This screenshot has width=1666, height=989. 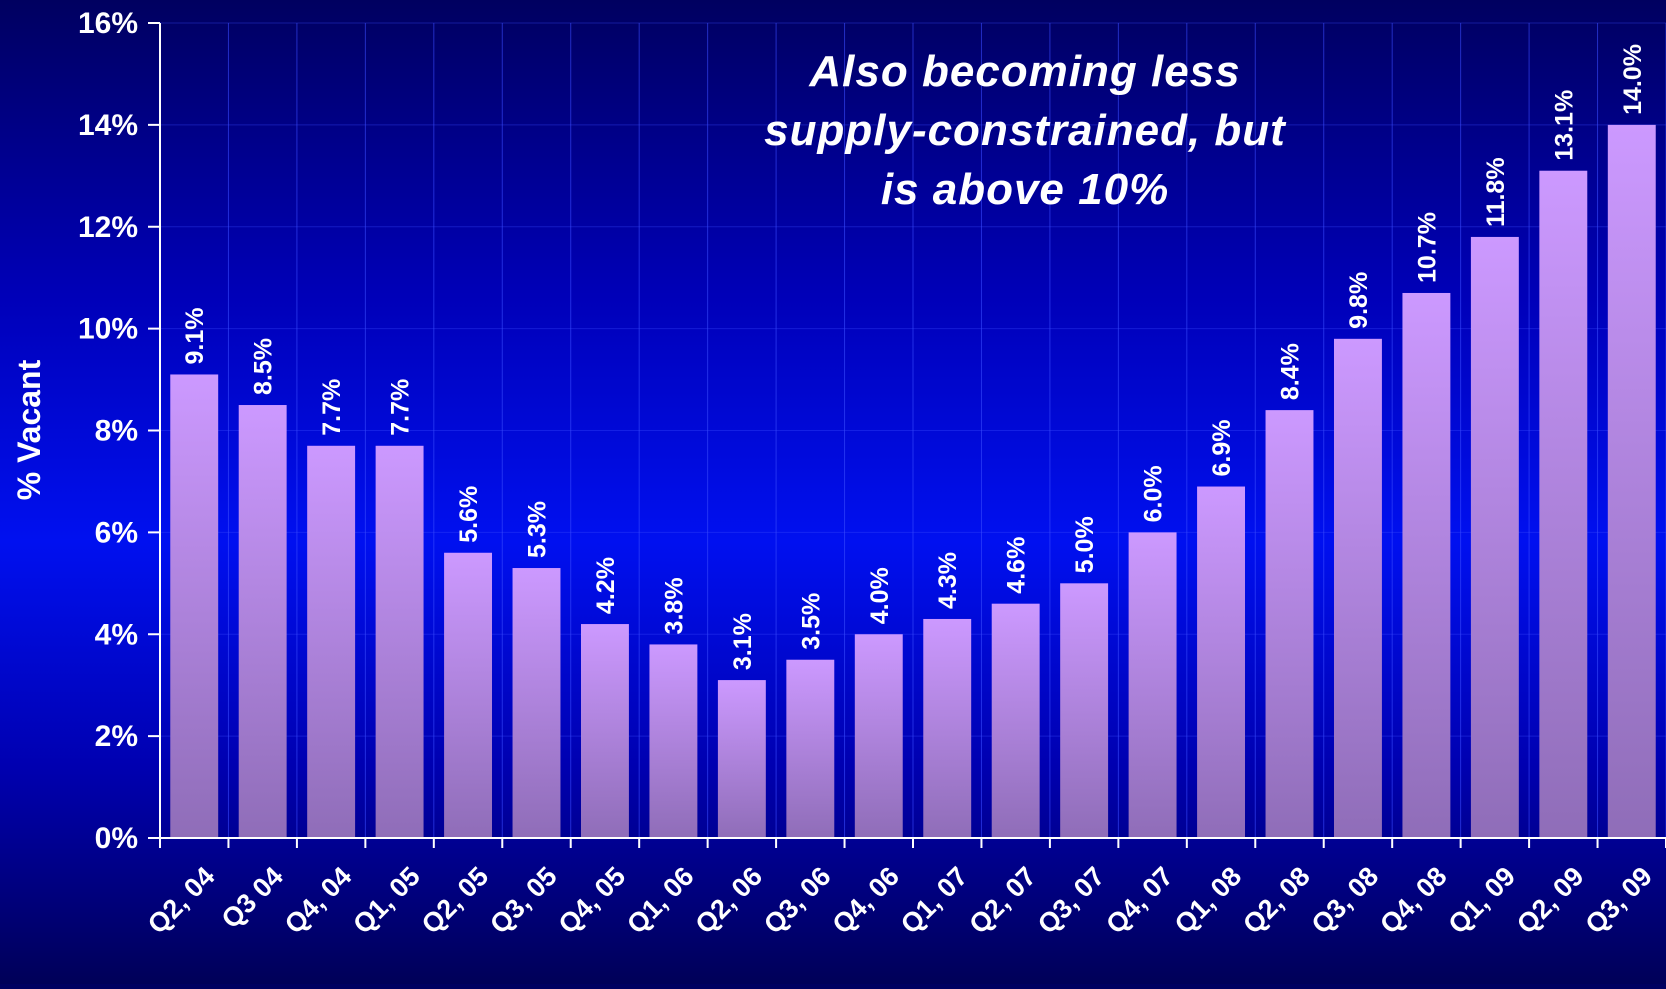 What do you see at coordinates (181, 900) in the screenshot?
I see `x-tick-label: Q2, 04` at bounding box center [181, 900].